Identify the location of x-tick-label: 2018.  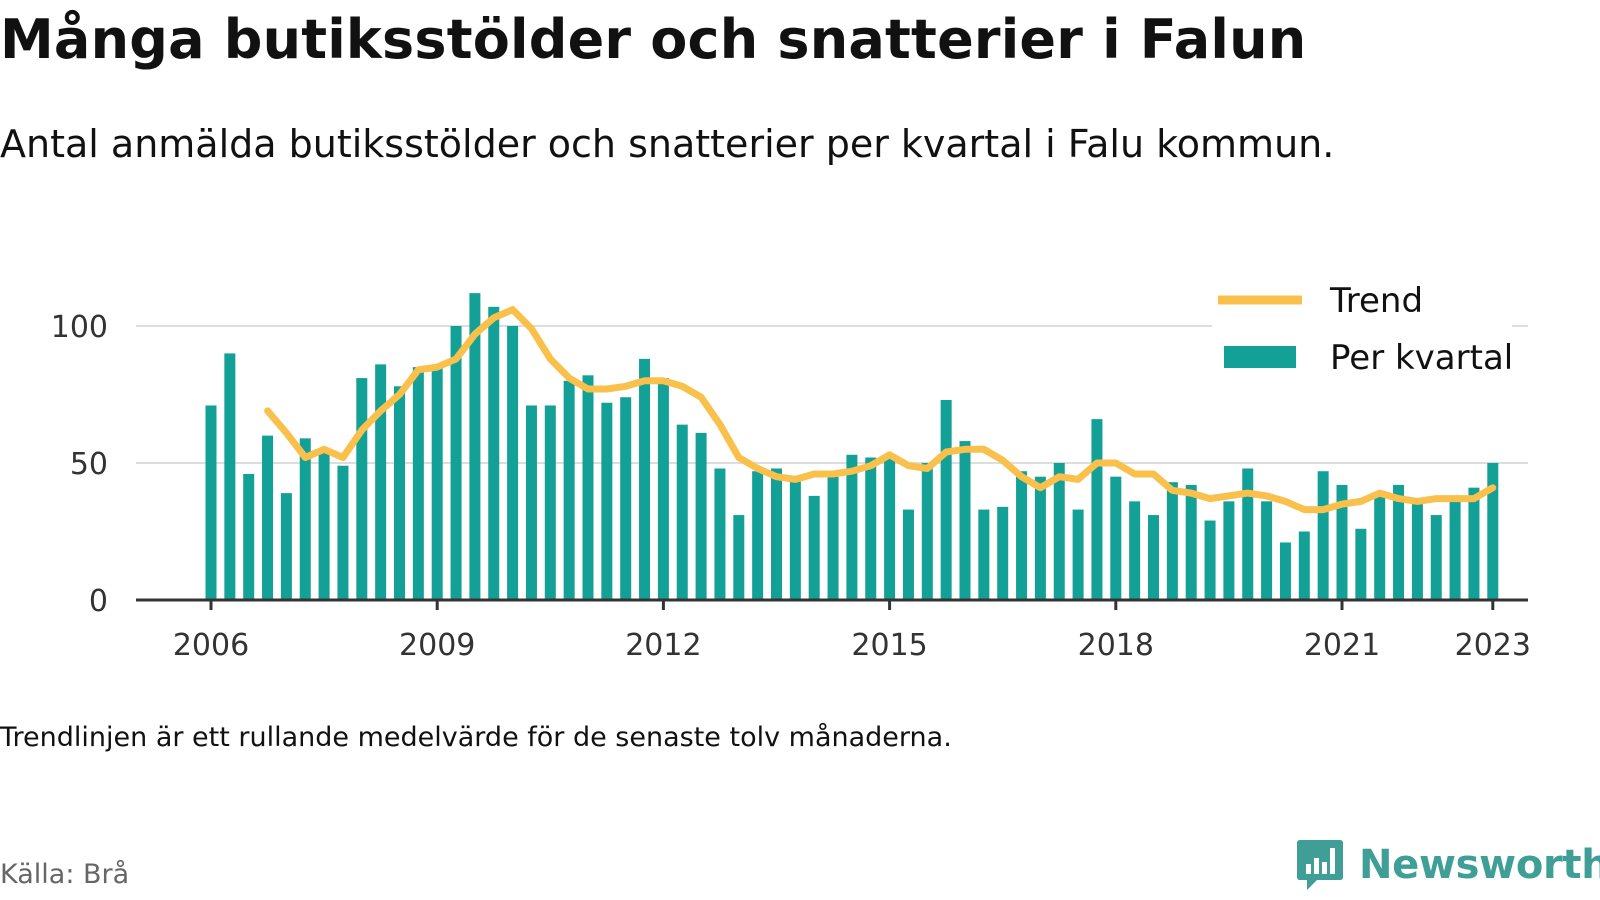
(1116, 645).